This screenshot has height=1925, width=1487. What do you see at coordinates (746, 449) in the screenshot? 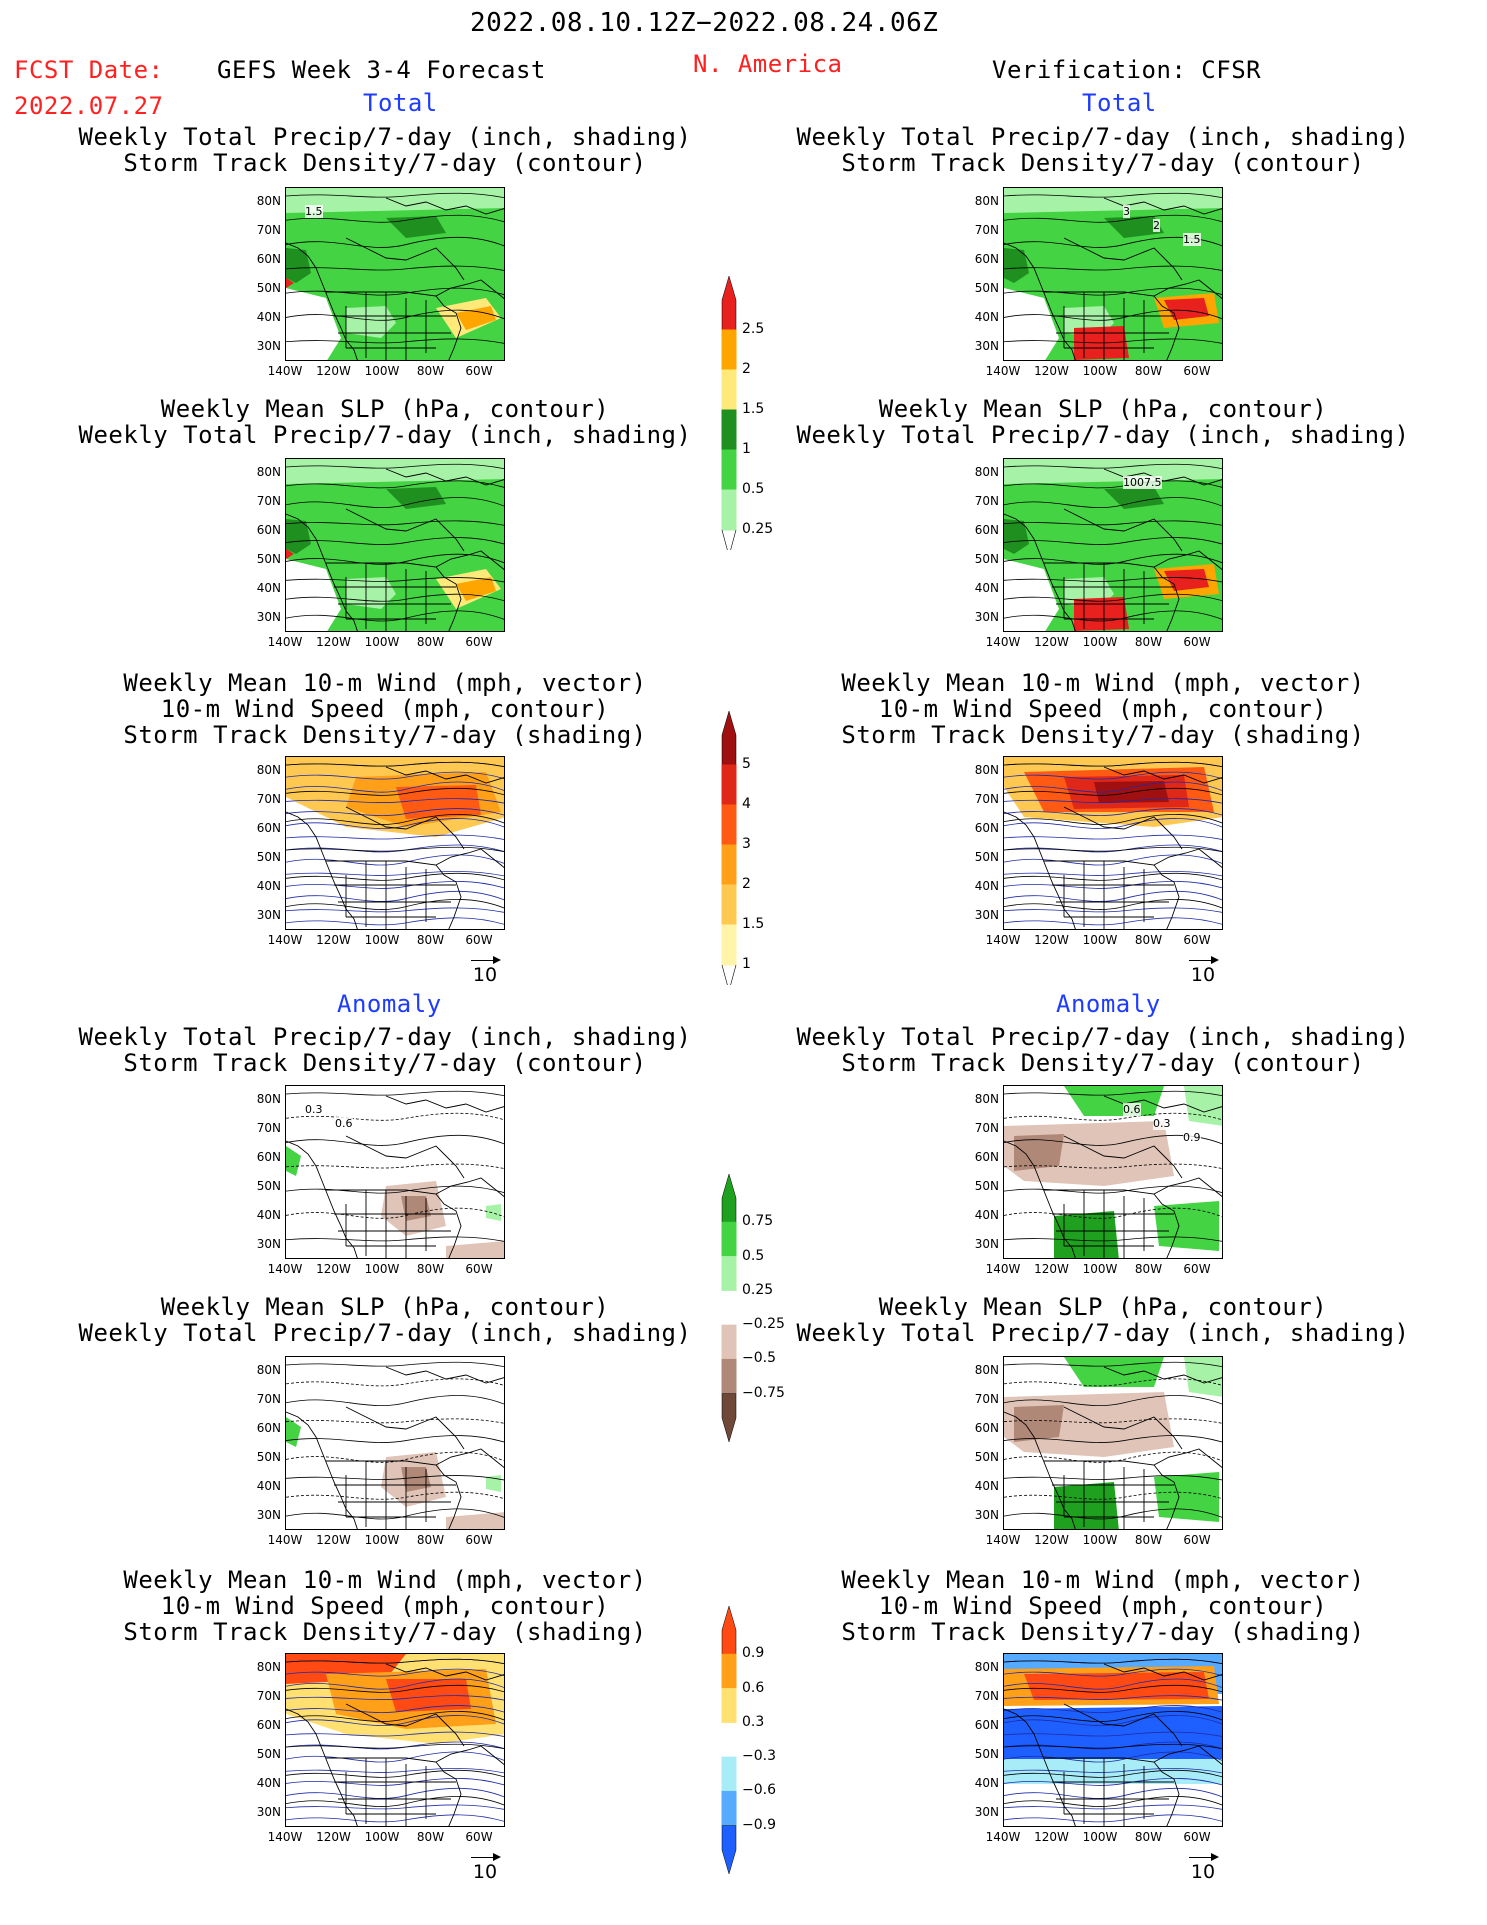
I see `colorbar-label: 1` at bounding box center [746, 449].